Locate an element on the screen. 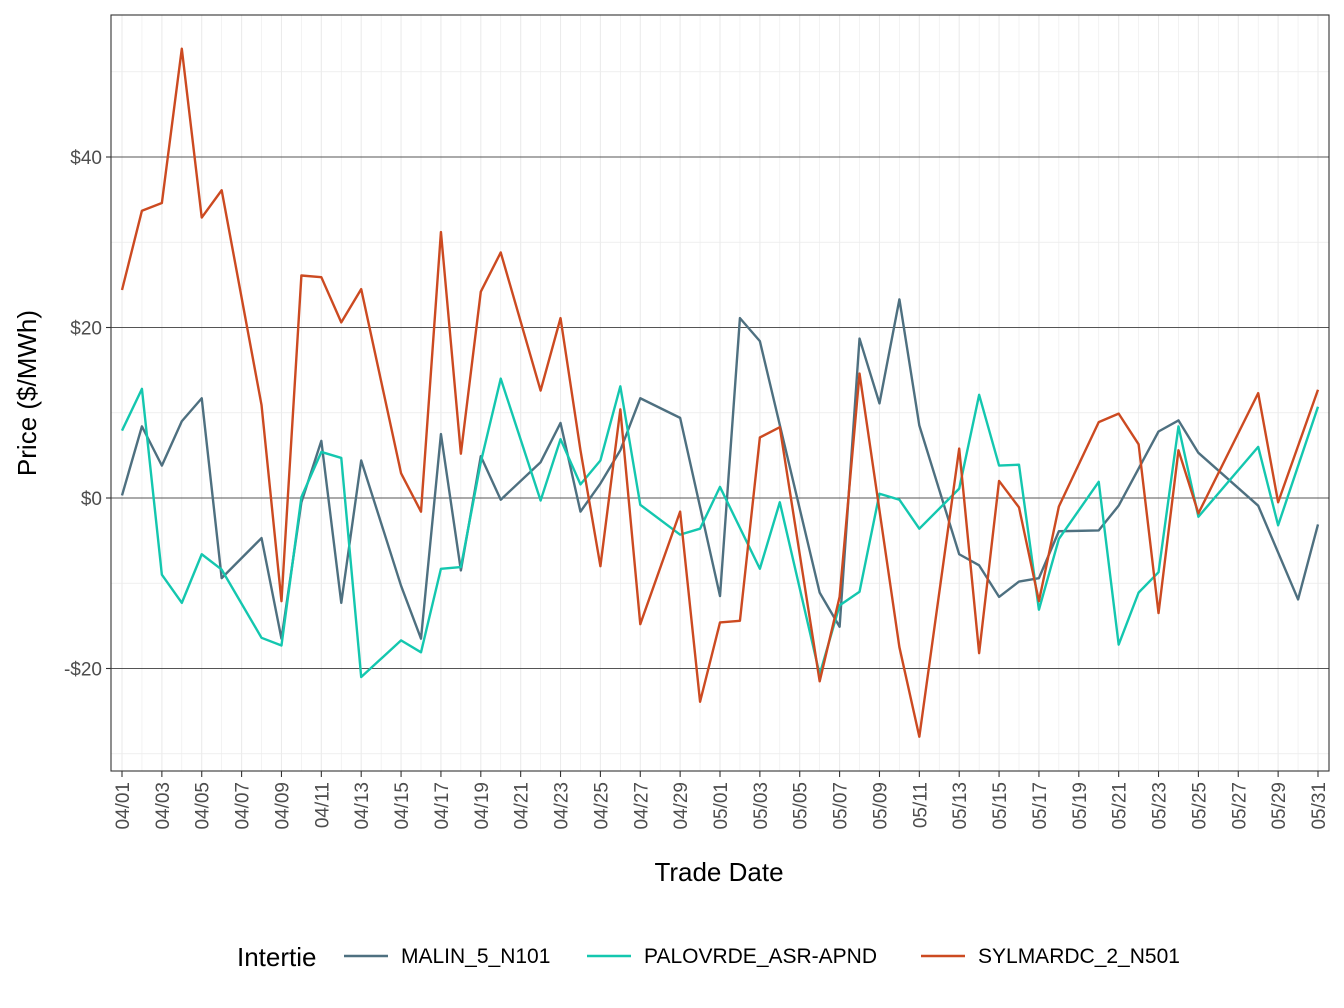 This screenshot has height=1008, width=1344. x-tick-label: 04/05 is located at coordinates (203, 806).